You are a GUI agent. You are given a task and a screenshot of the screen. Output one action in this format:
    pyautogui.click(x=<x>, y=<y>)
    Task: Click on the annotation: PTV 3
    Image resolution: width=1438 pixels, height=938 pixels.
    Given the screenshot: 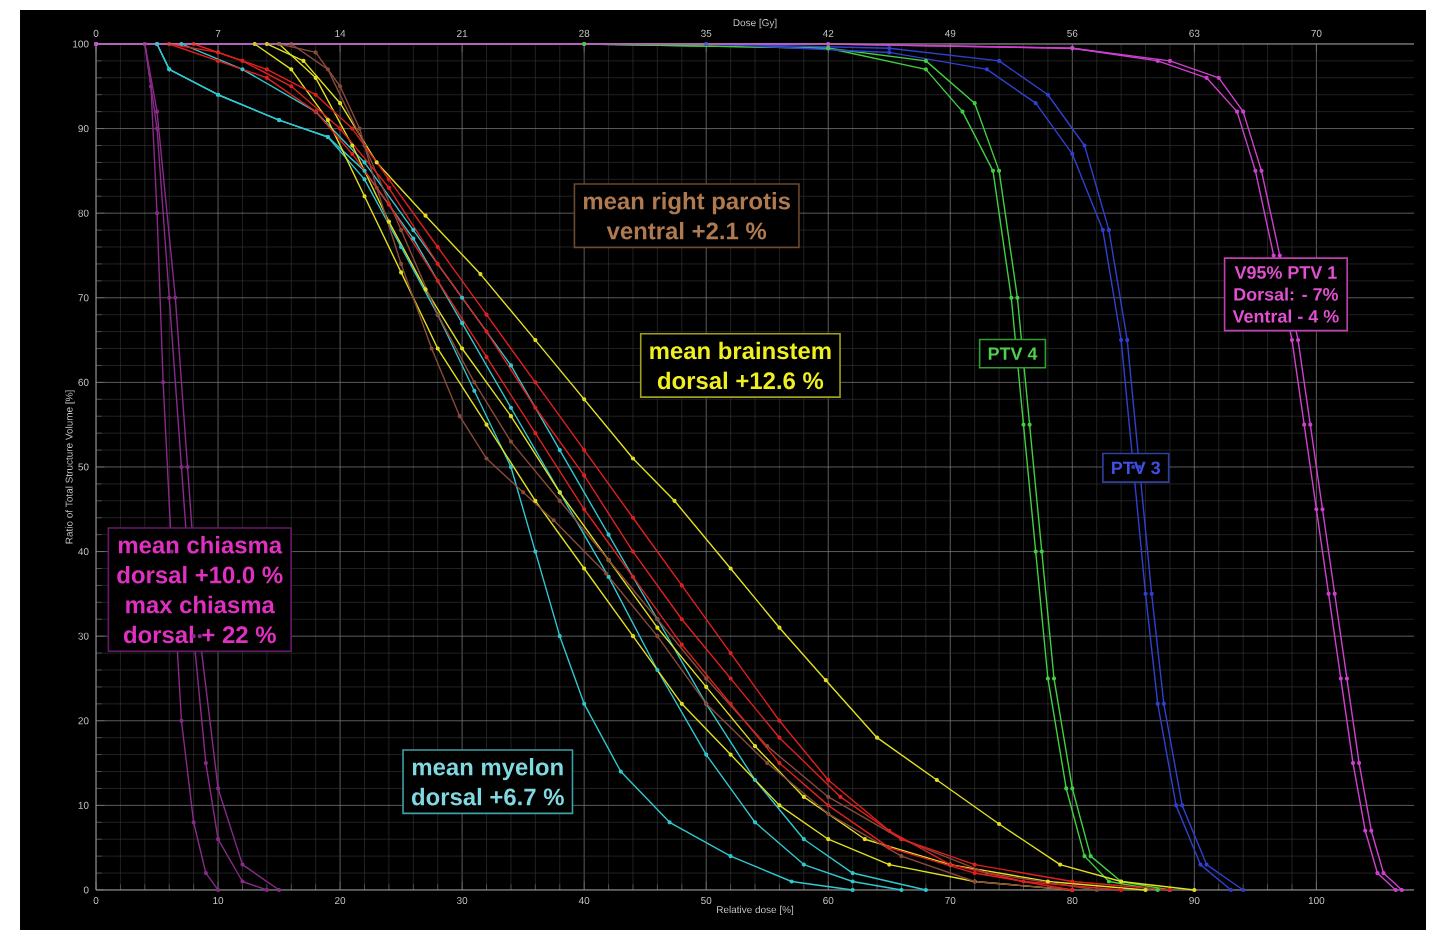 What is the action you would take?
    pyautogui.click(x=1136, y=468)
    